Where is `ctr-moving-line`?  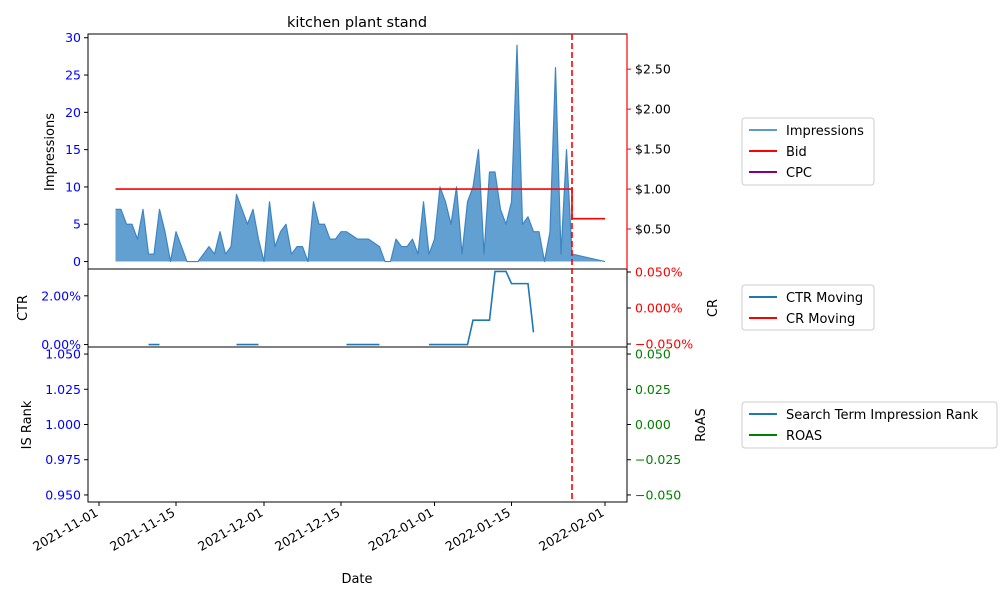
ctr-moving-line is located at coordinates (482, 308).